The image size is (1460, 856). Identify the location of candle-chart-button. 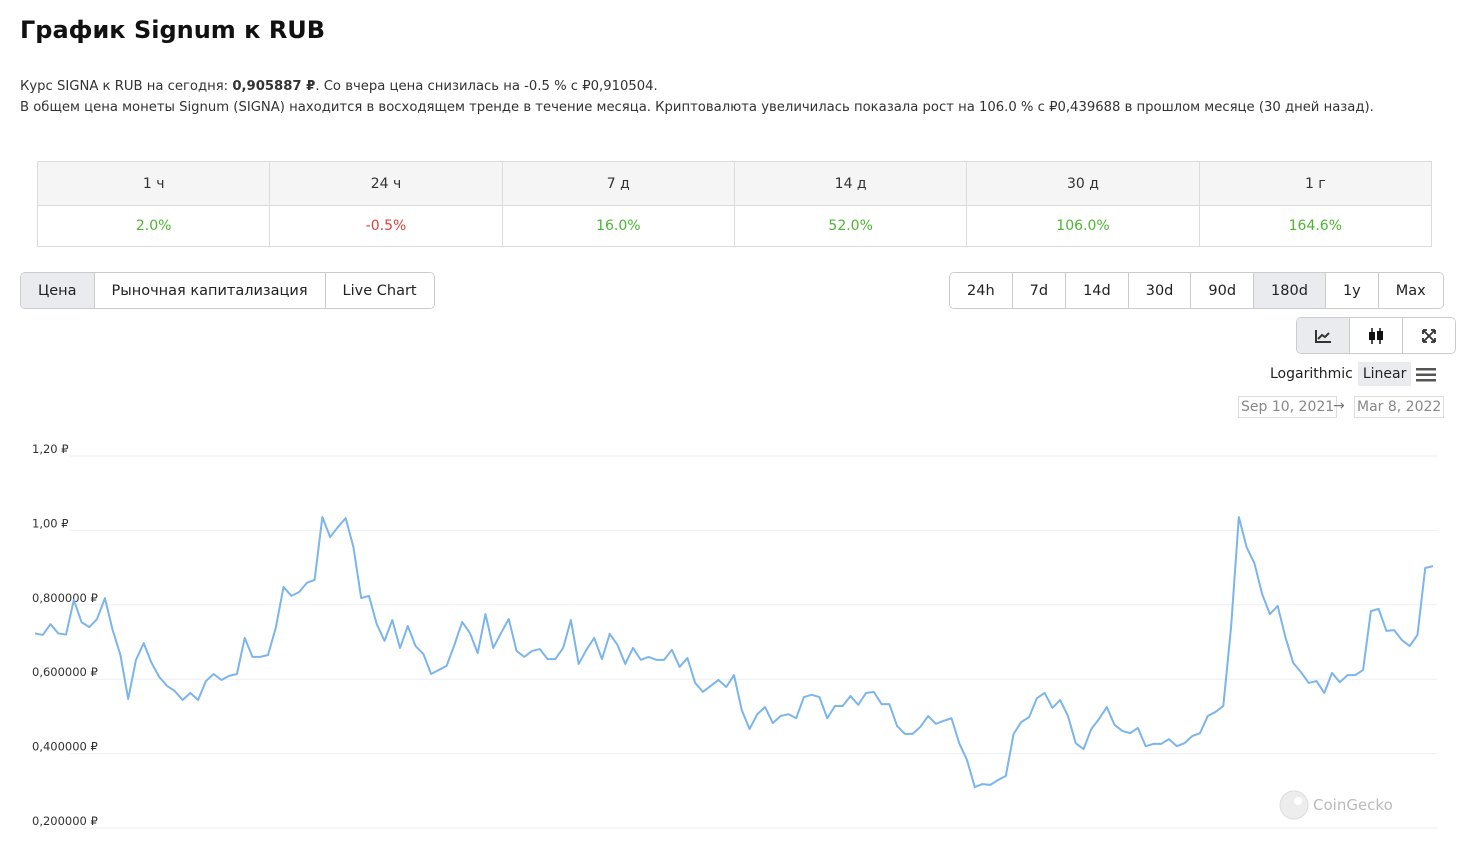
(1375, 335).